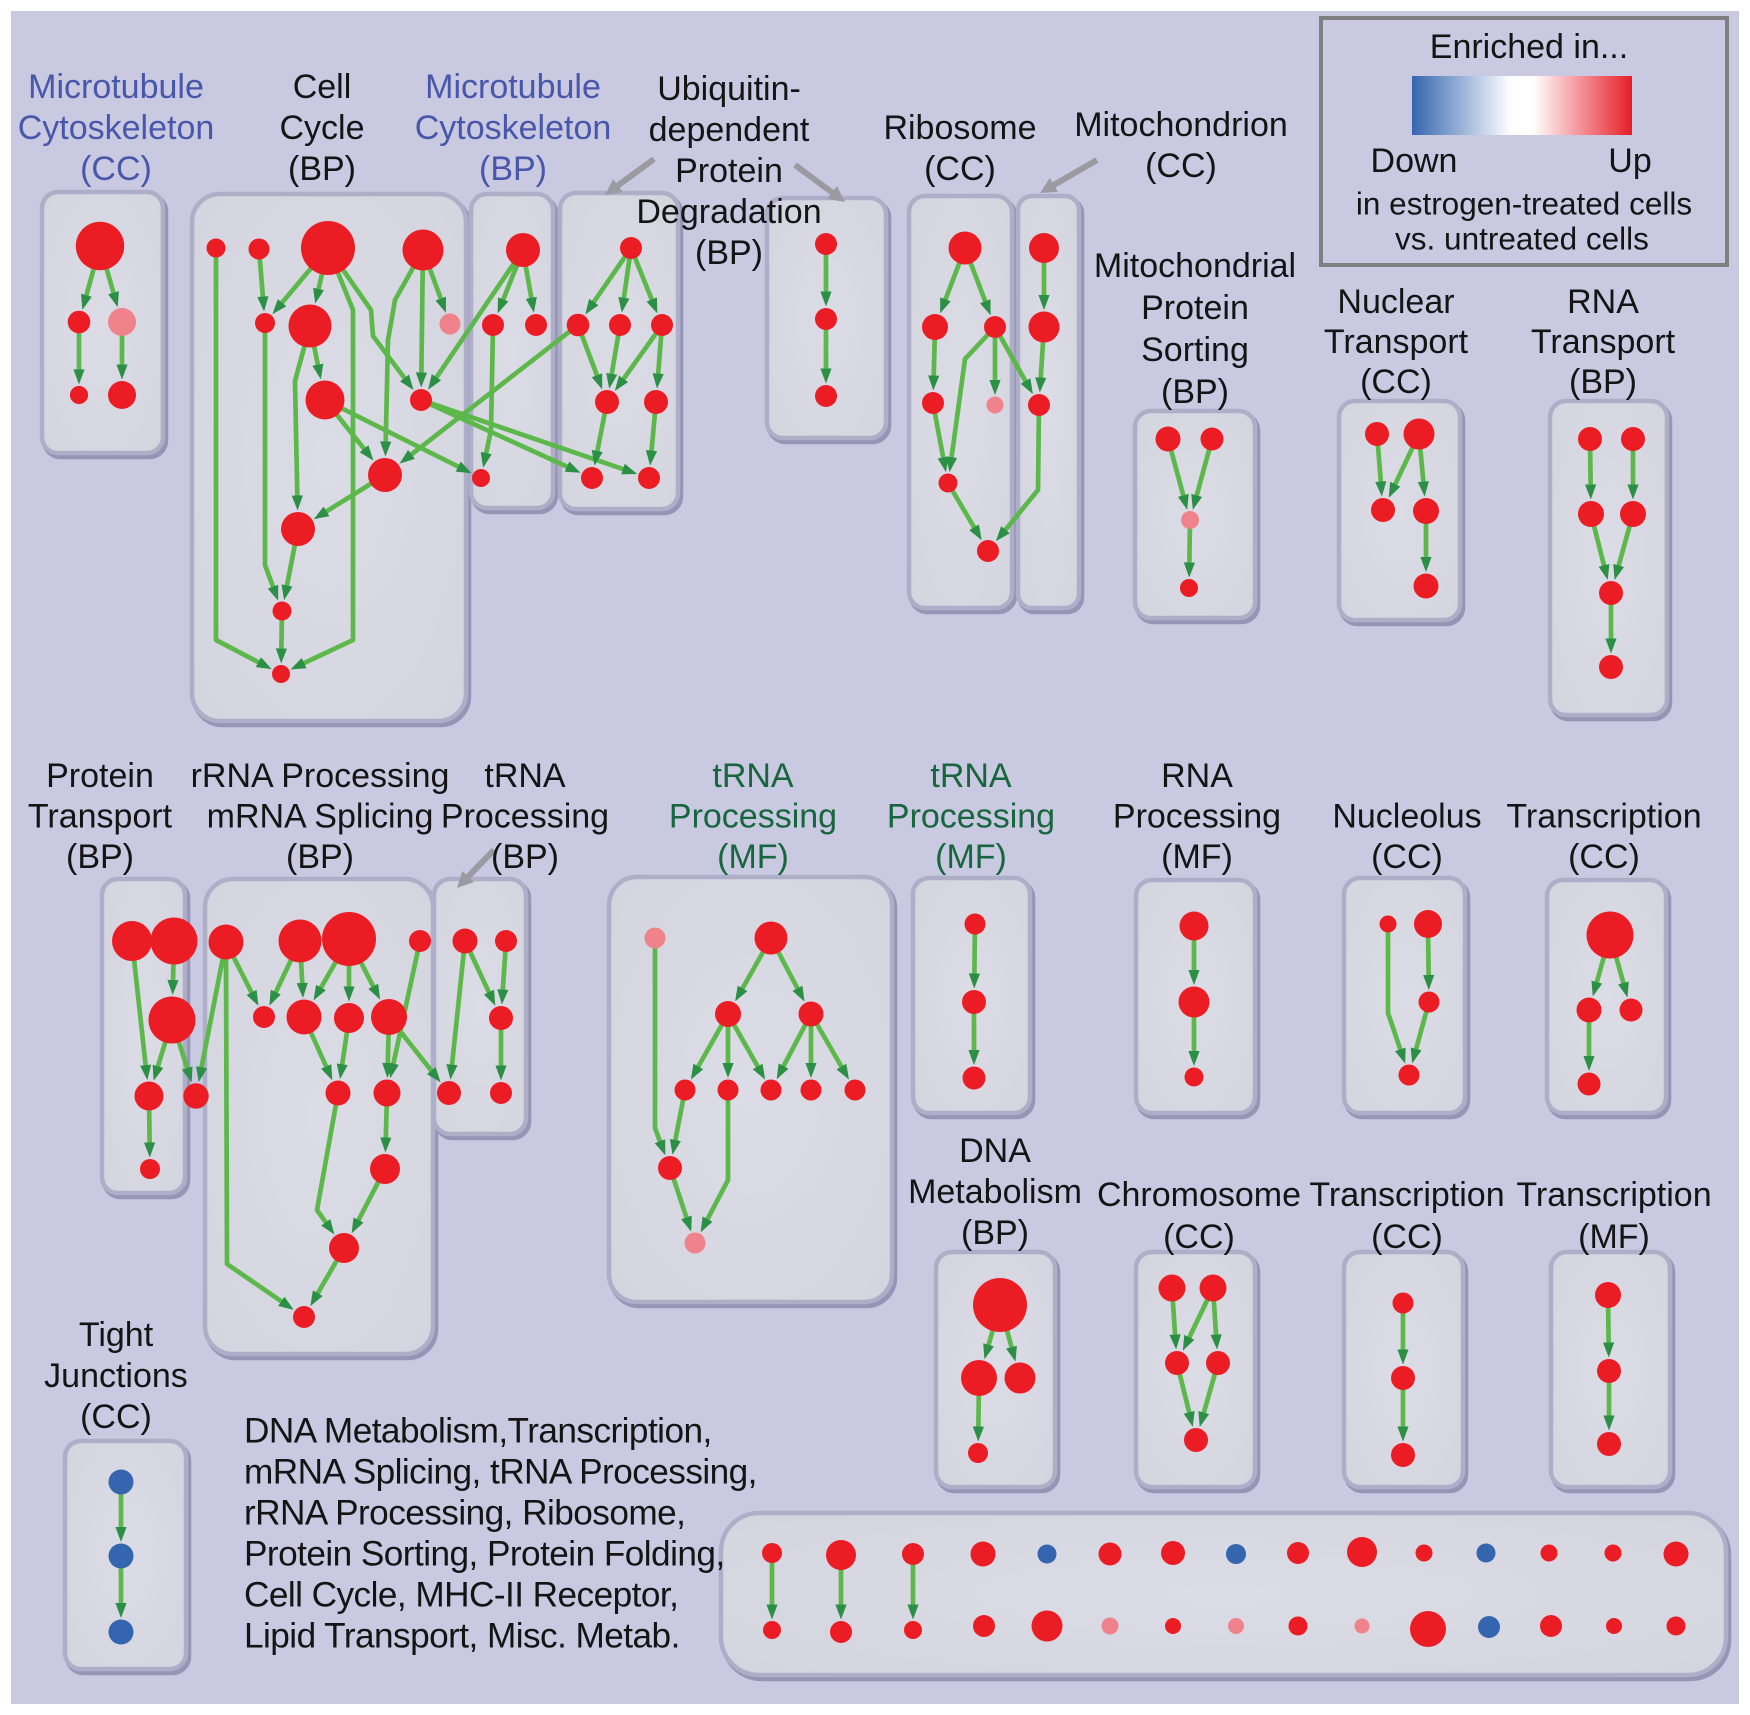  What do you see at coordinates (500, 1471) in the screenshot?
I see `svg-text:mRNA Splicing, tRNA Processing: mRNA Splicing, tRNA Processing,` at bounding box center [500, 1471].